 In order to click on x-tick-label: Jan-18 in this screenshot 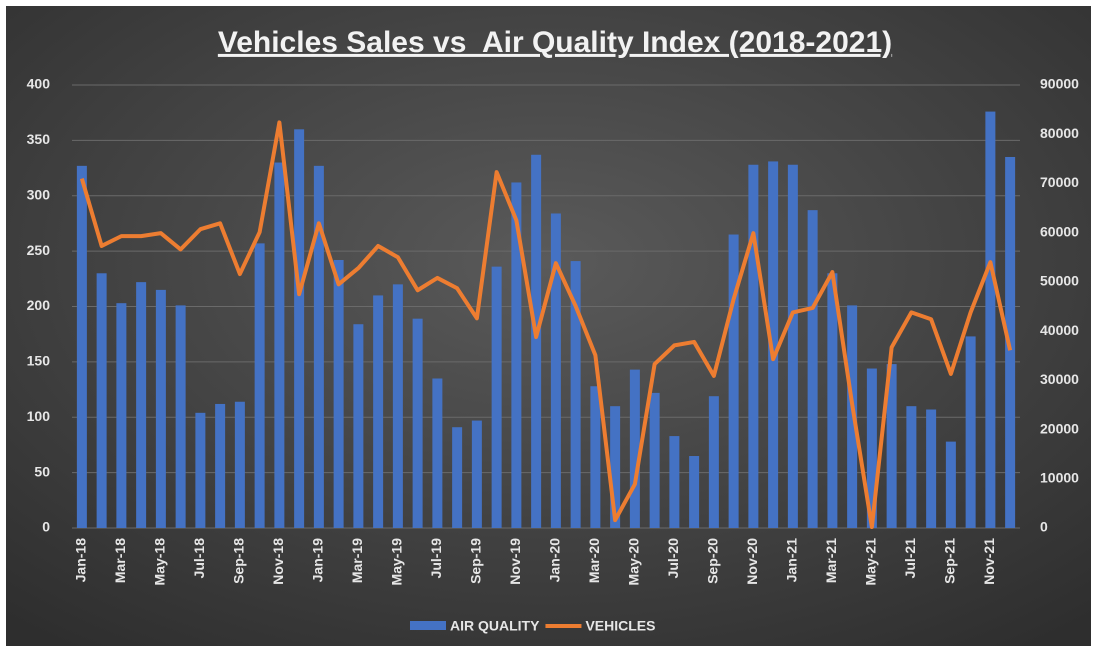, I will do `click(81, 560)`.